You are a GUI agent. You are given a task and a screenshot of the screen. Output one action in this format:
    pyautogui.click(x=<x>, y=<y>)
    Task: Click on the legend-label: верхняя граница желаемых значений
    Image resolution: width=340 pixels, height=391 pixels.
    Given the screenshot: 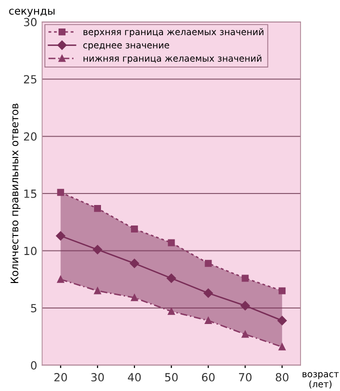 What is the action you would take?
    pyautogui.click(x=174, y=32)
    